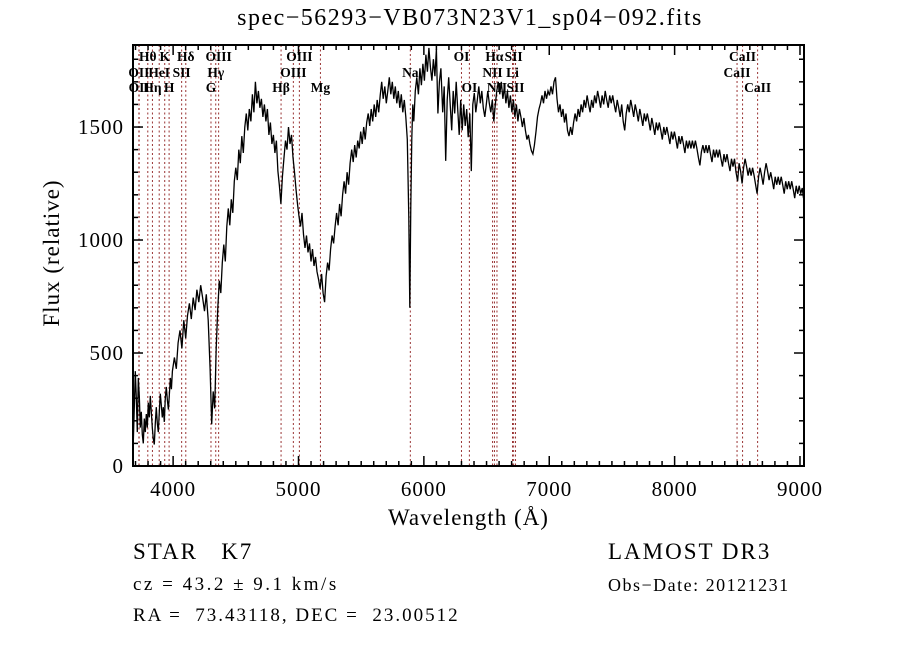 The width and height of the screenshot is (900, 649). I want to click on x-tick-label: 6000, so click(423, 489).